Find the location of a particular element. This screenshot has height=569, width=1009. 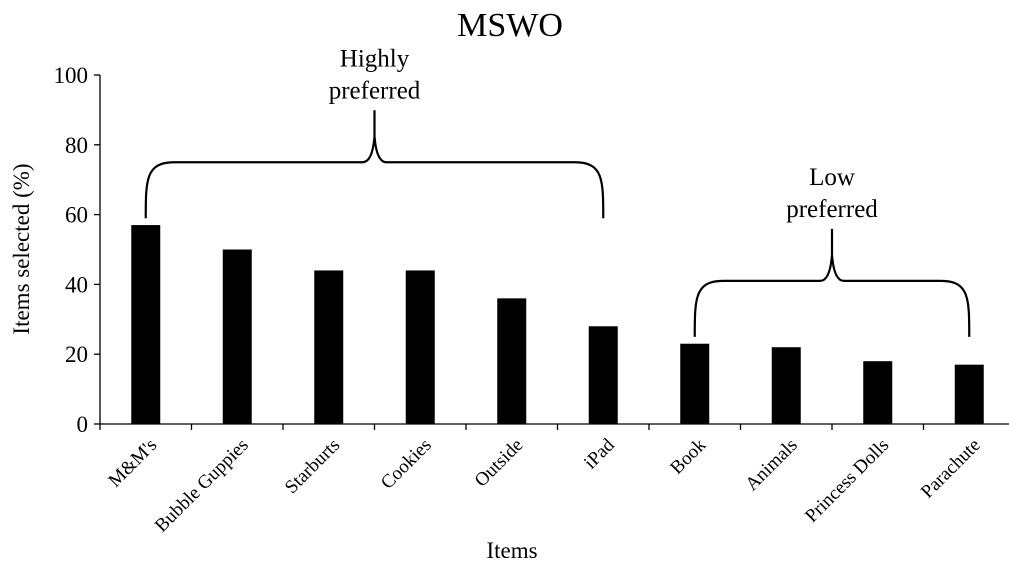

x-tick-label: Parachute is located at coordinates (951, 469).